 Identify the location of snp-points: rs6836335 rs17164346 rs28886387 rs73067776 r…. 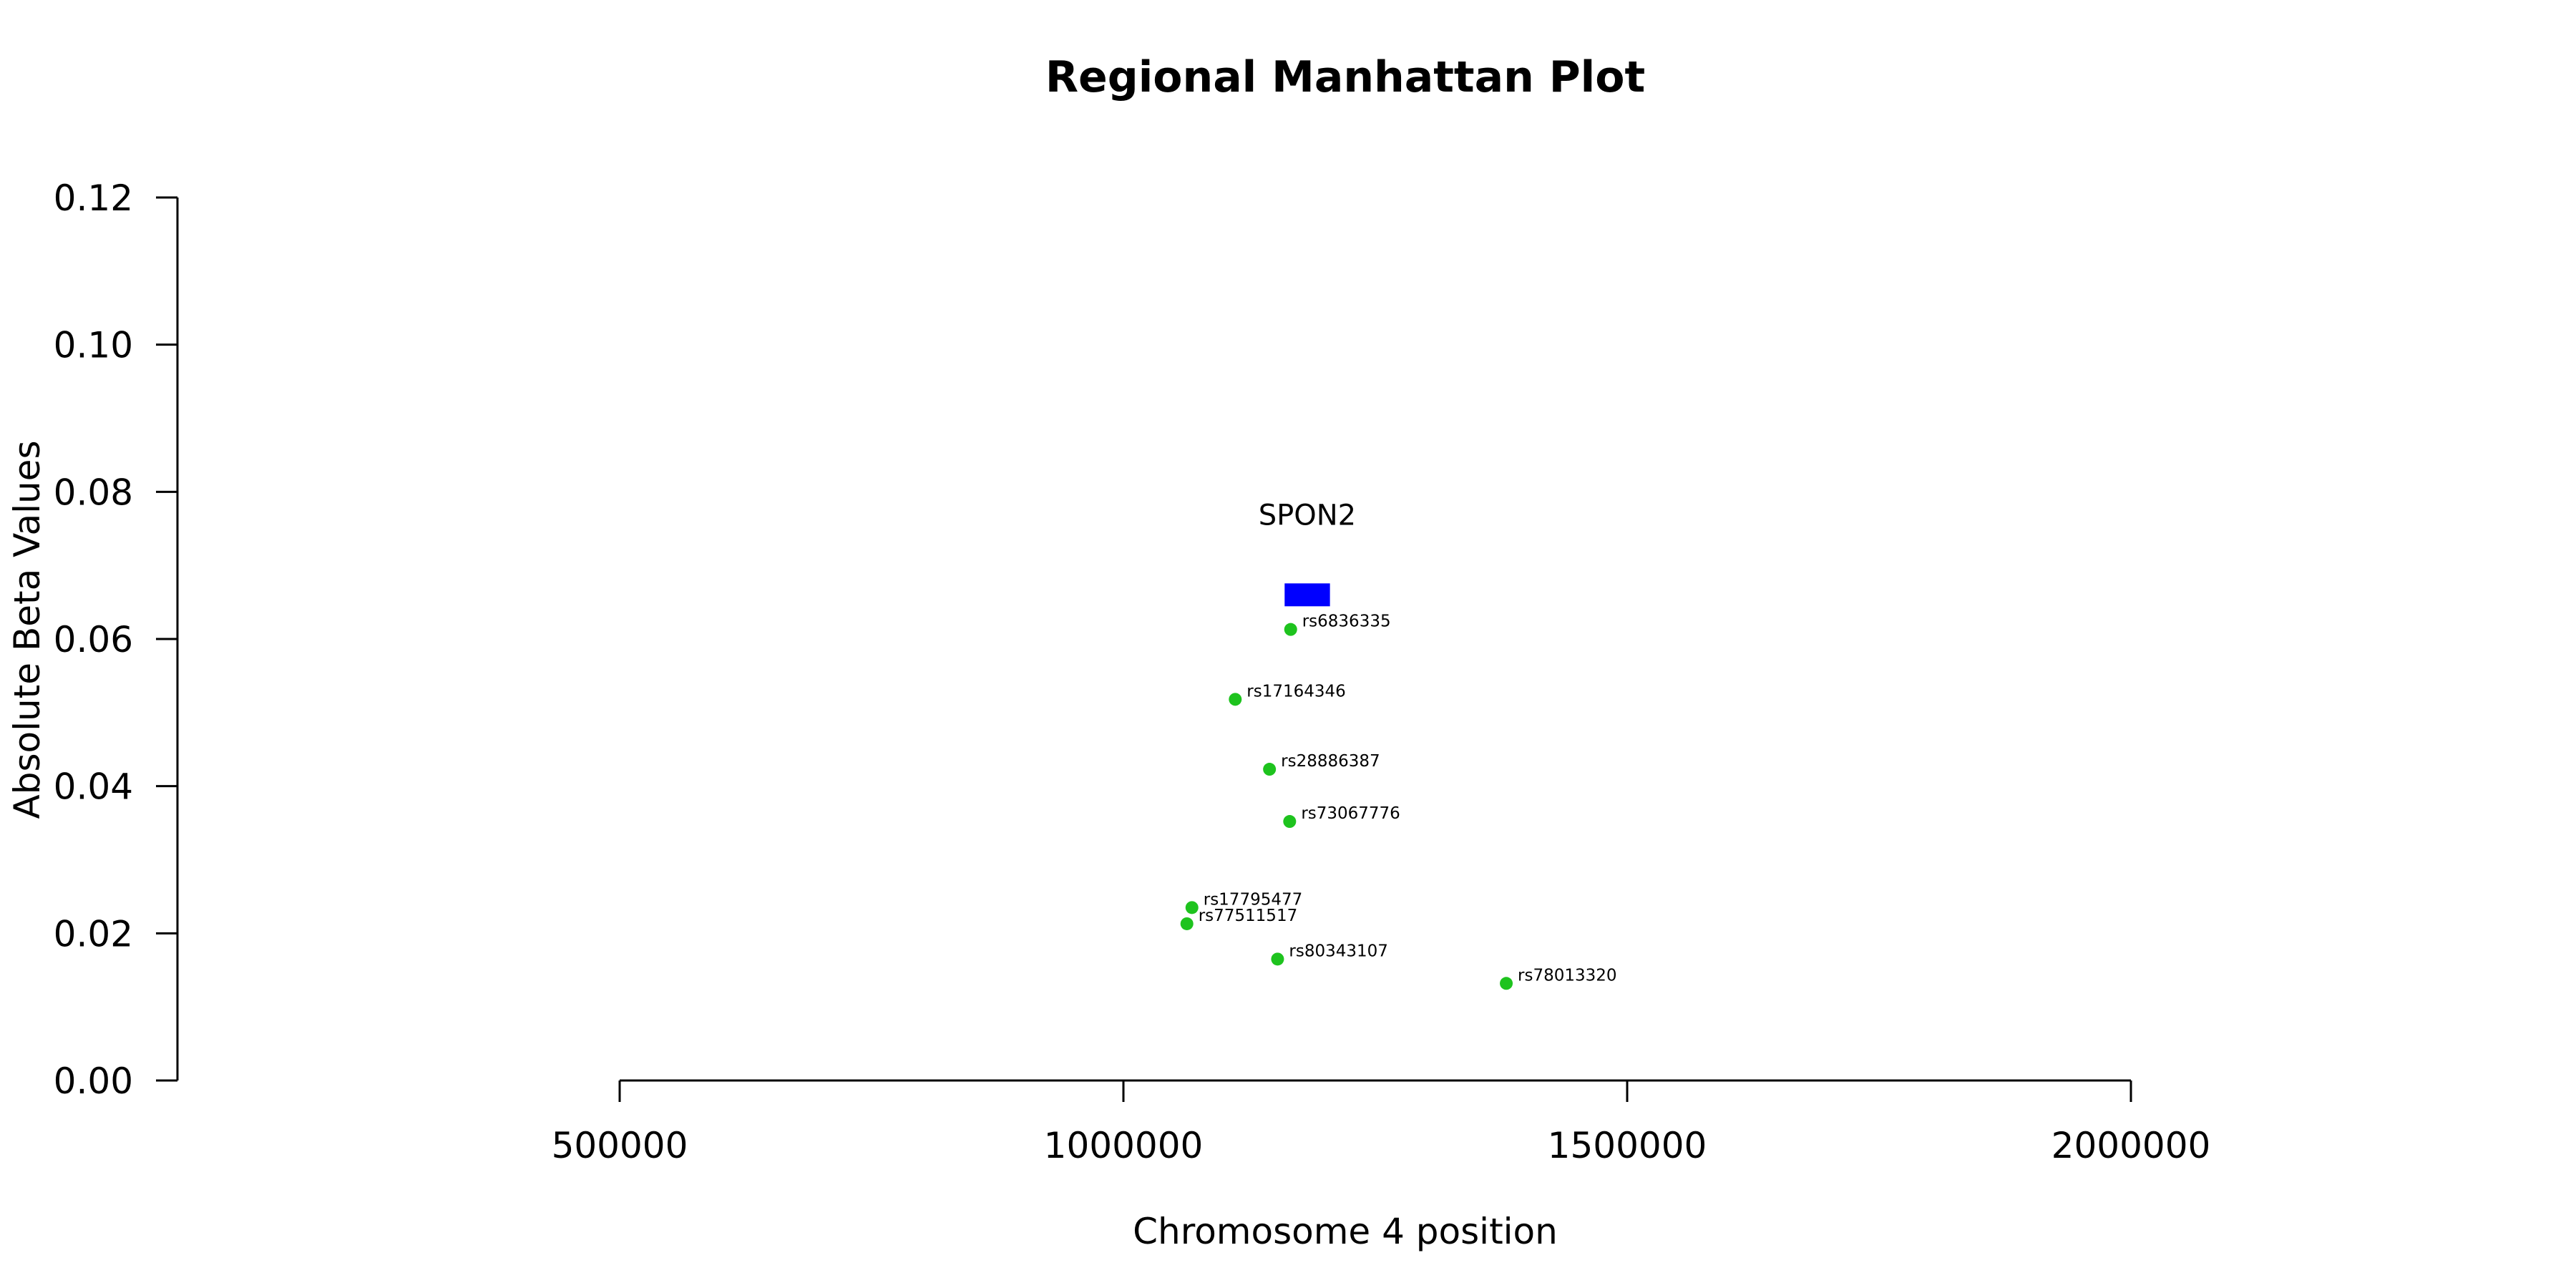
(1398, 801).